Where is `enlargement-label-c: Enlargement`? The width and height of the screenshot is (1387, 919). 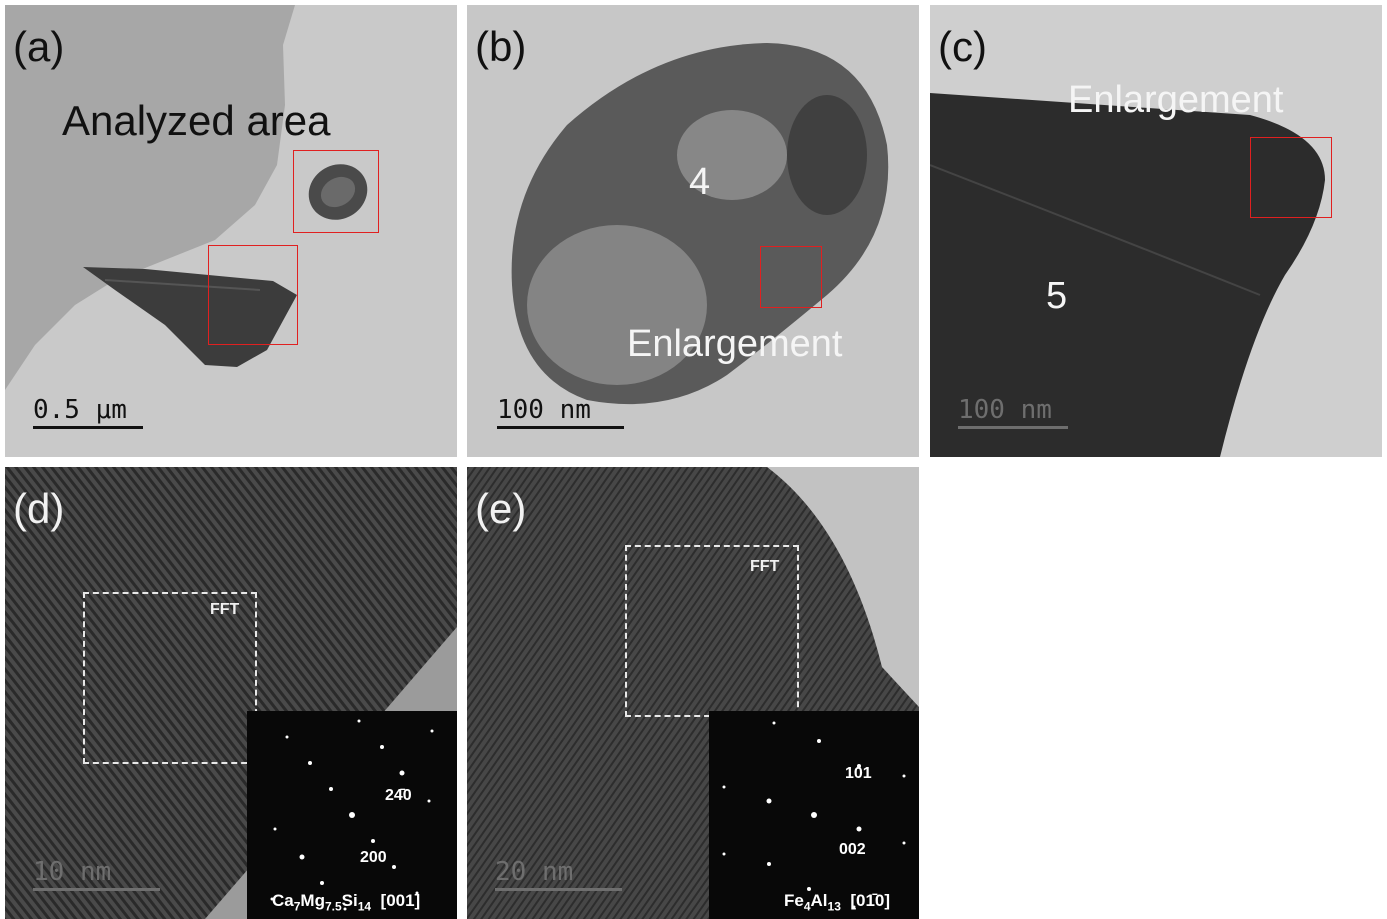
enlargement-label-c: Enlargement is located at coordinates (1176, 100).